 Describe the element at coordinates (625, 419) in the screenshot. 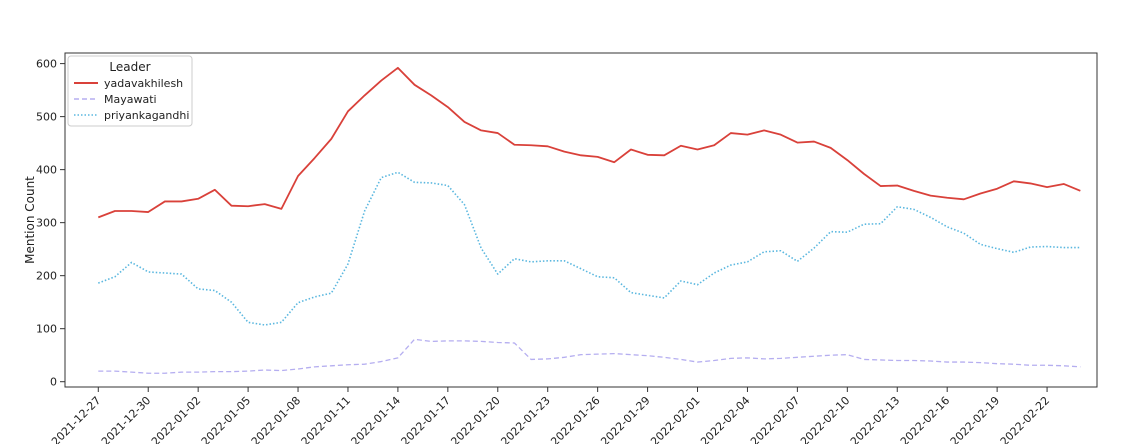

I see `x-tick-label: 2022-01-29` at that location.